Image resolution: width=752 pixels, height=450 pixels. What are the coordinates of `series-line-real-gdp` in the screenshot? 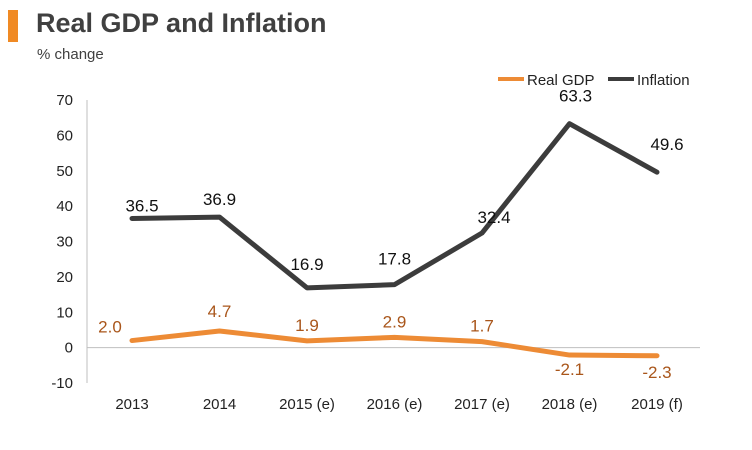 It's located at (394, 343).